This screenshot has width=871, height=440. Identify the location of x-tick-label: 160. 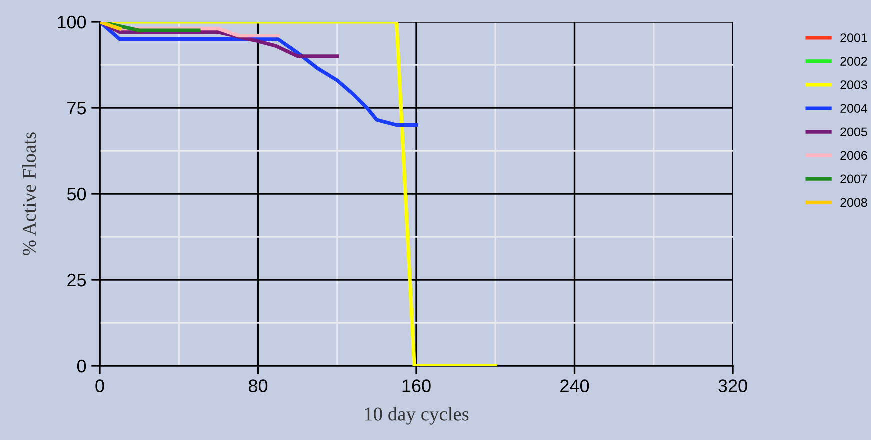
(416, 386).